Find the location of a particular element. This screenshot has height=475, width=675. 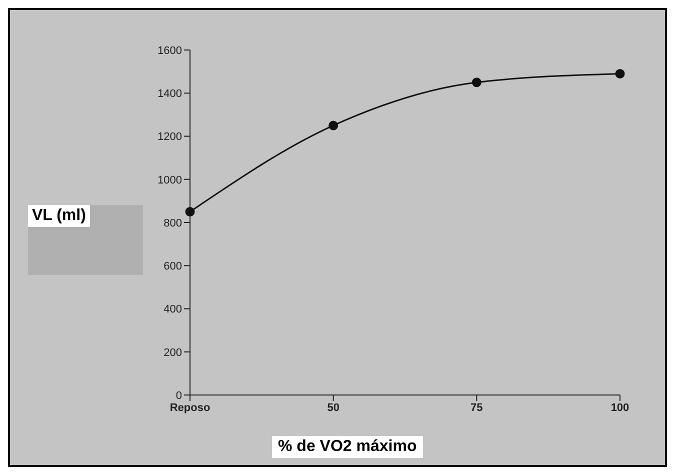

x-tick-label: 50 is located at coordinates (333, 408).